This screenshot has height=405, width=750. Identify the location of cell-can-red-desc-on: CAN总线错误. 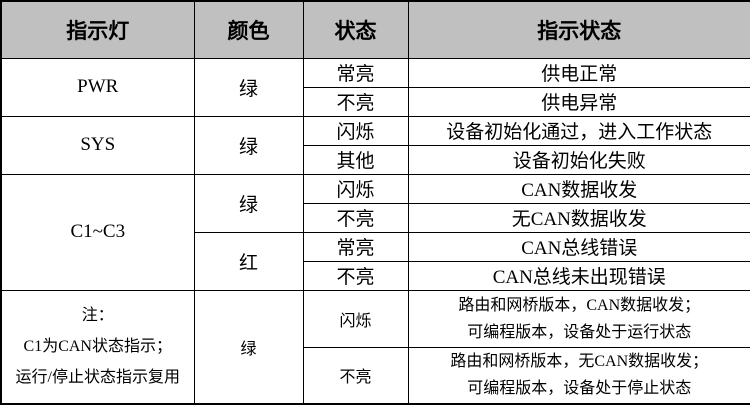
(579, 246).